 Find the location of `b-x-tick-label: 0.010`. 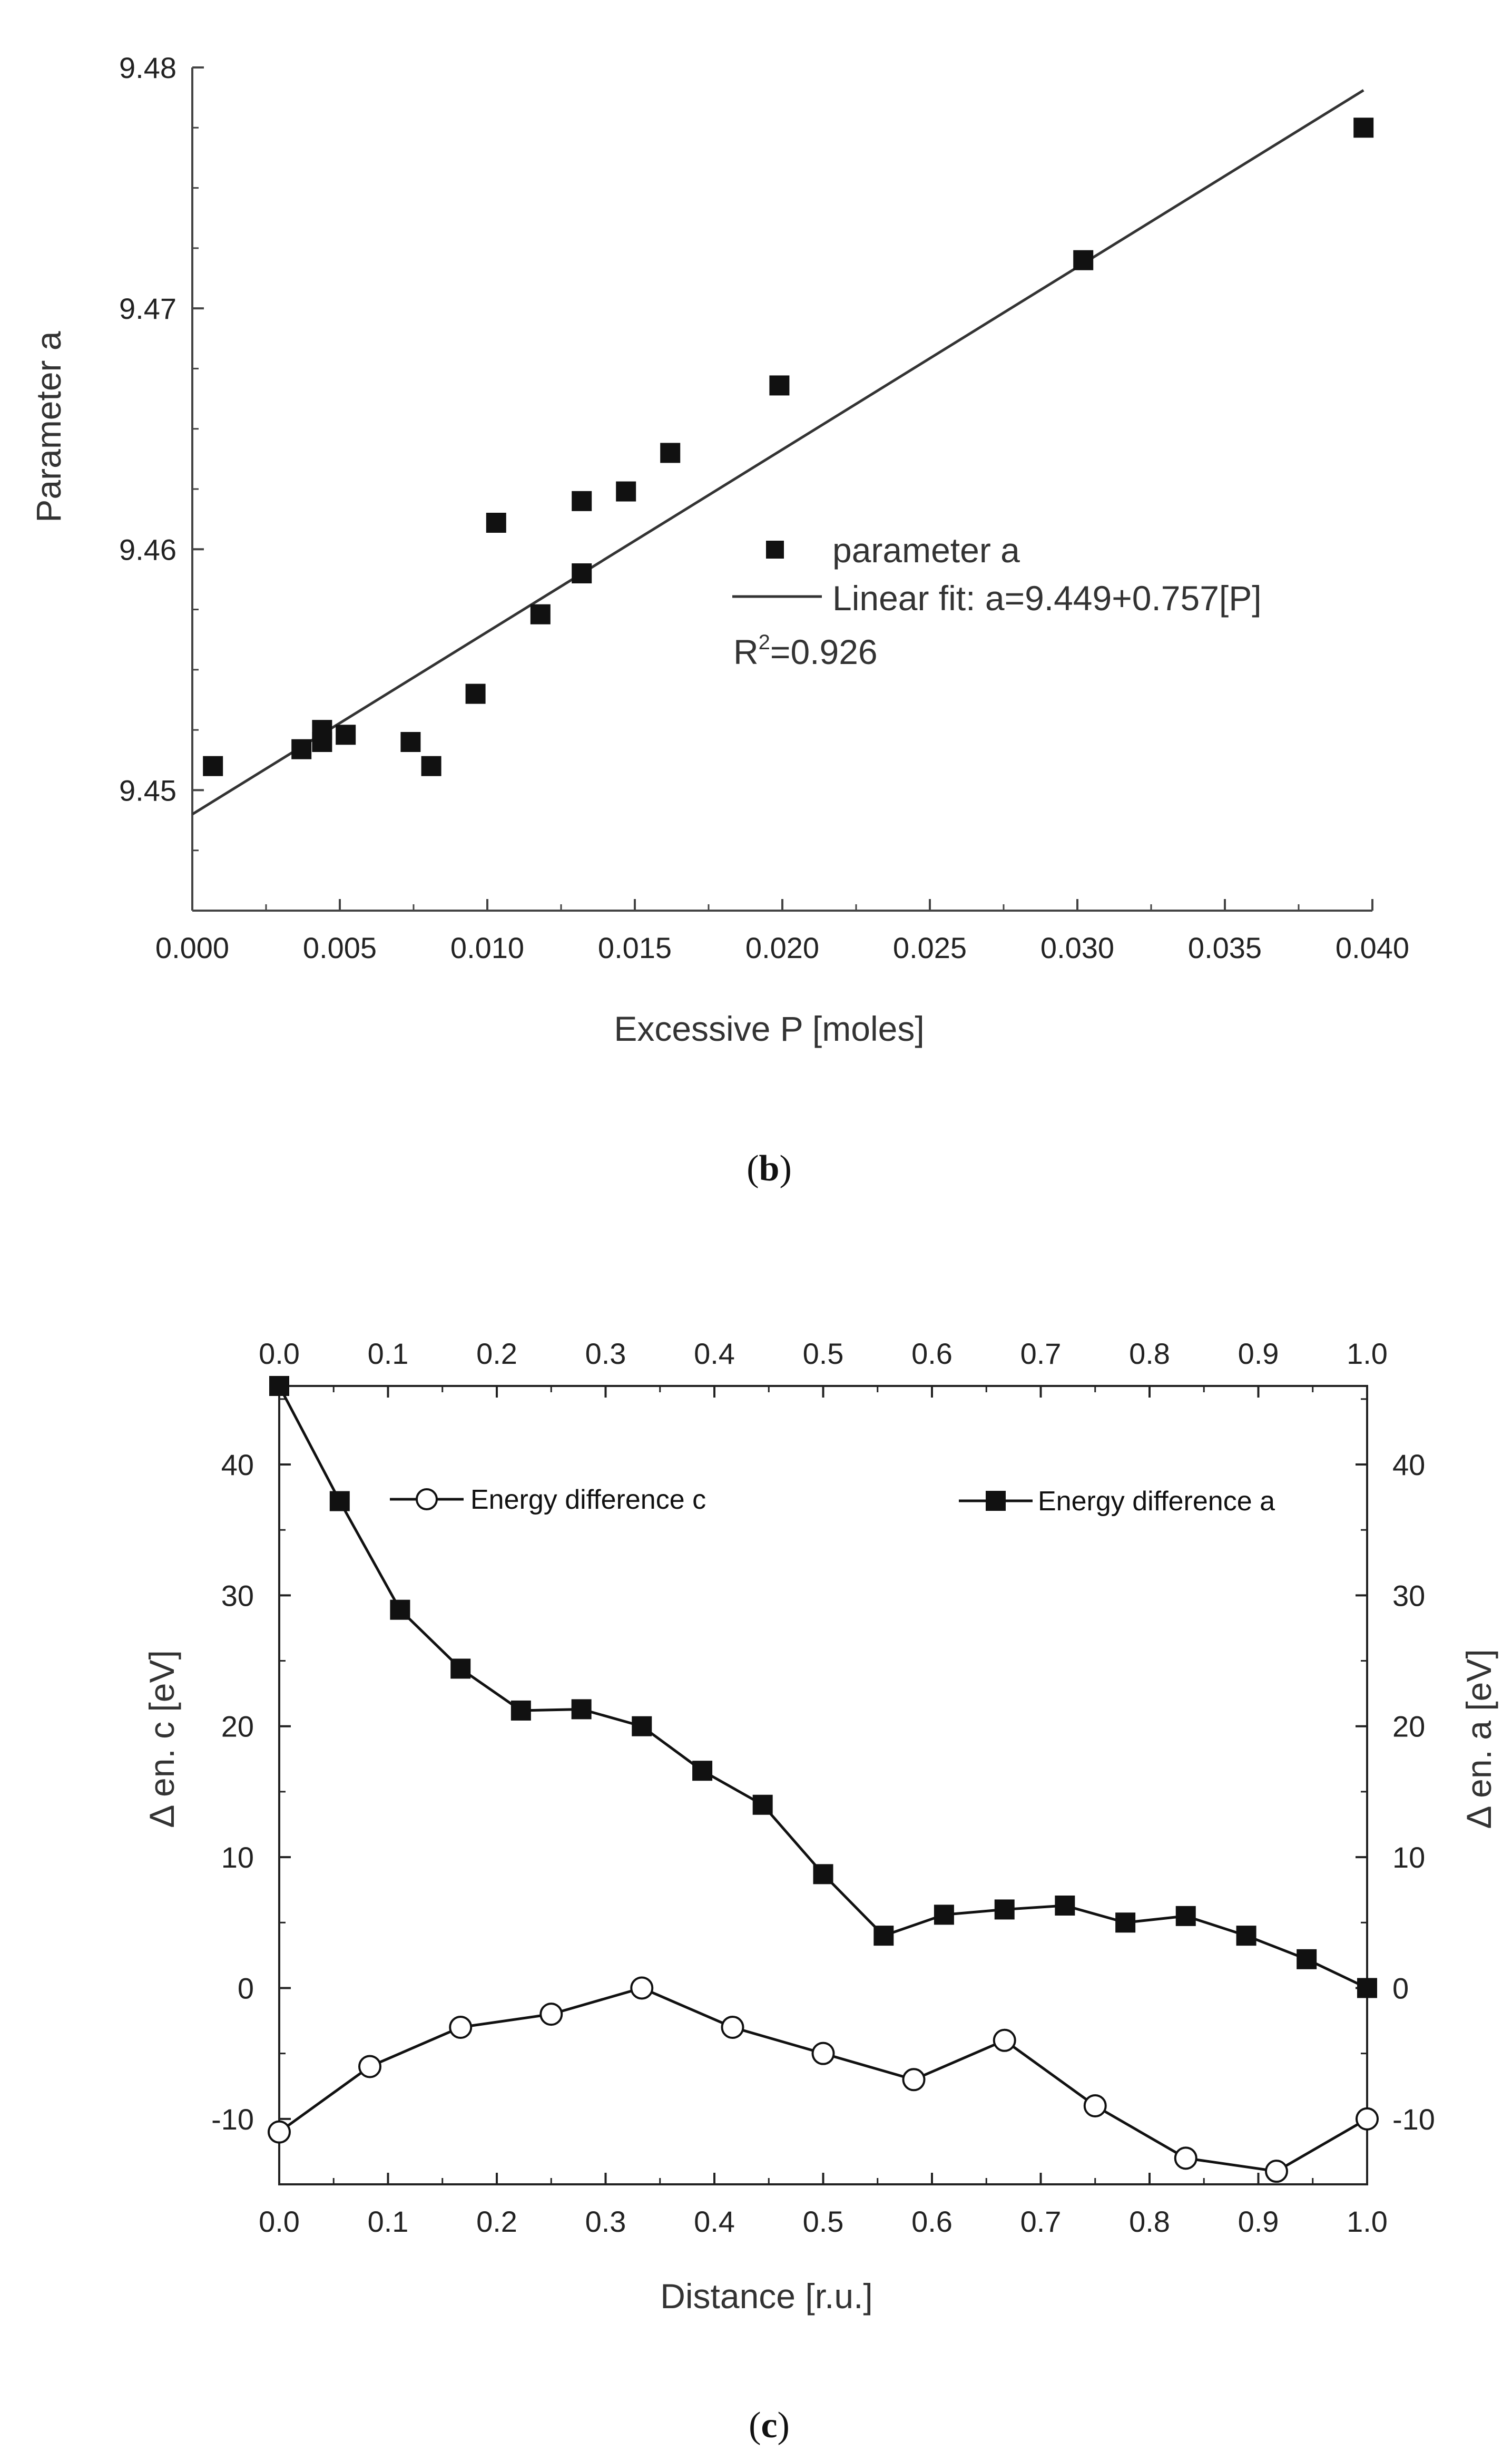

b-x-tick-label: 0.010 is located at coordinates (487, 947).